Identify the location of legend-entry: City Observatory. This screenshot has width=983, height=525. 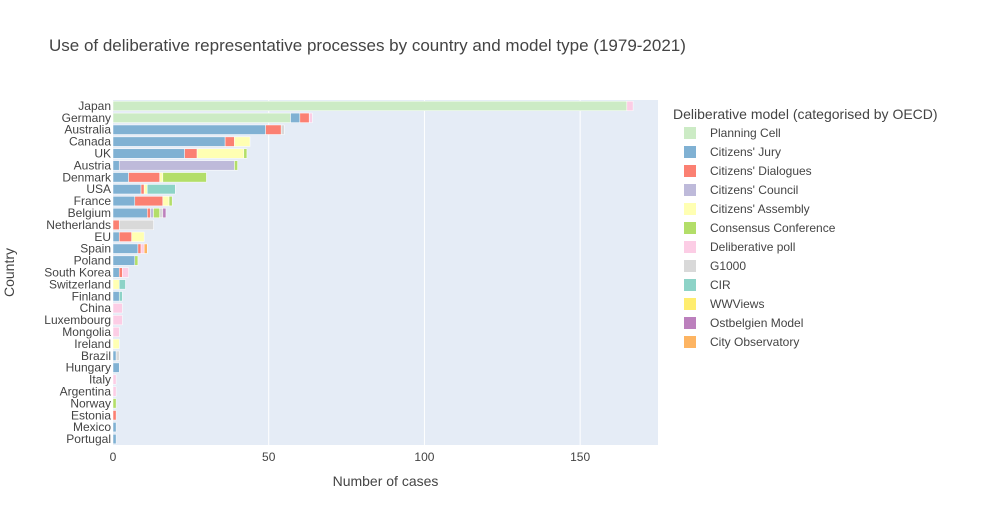
(754, 342).